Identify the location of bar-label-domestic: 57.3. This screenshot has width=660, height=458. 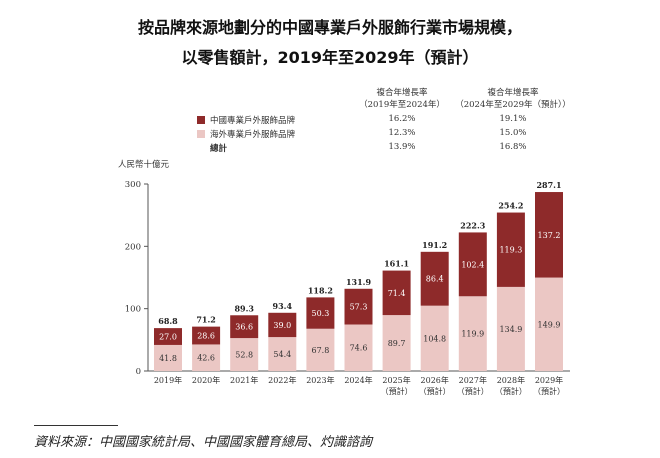
(359, 307).